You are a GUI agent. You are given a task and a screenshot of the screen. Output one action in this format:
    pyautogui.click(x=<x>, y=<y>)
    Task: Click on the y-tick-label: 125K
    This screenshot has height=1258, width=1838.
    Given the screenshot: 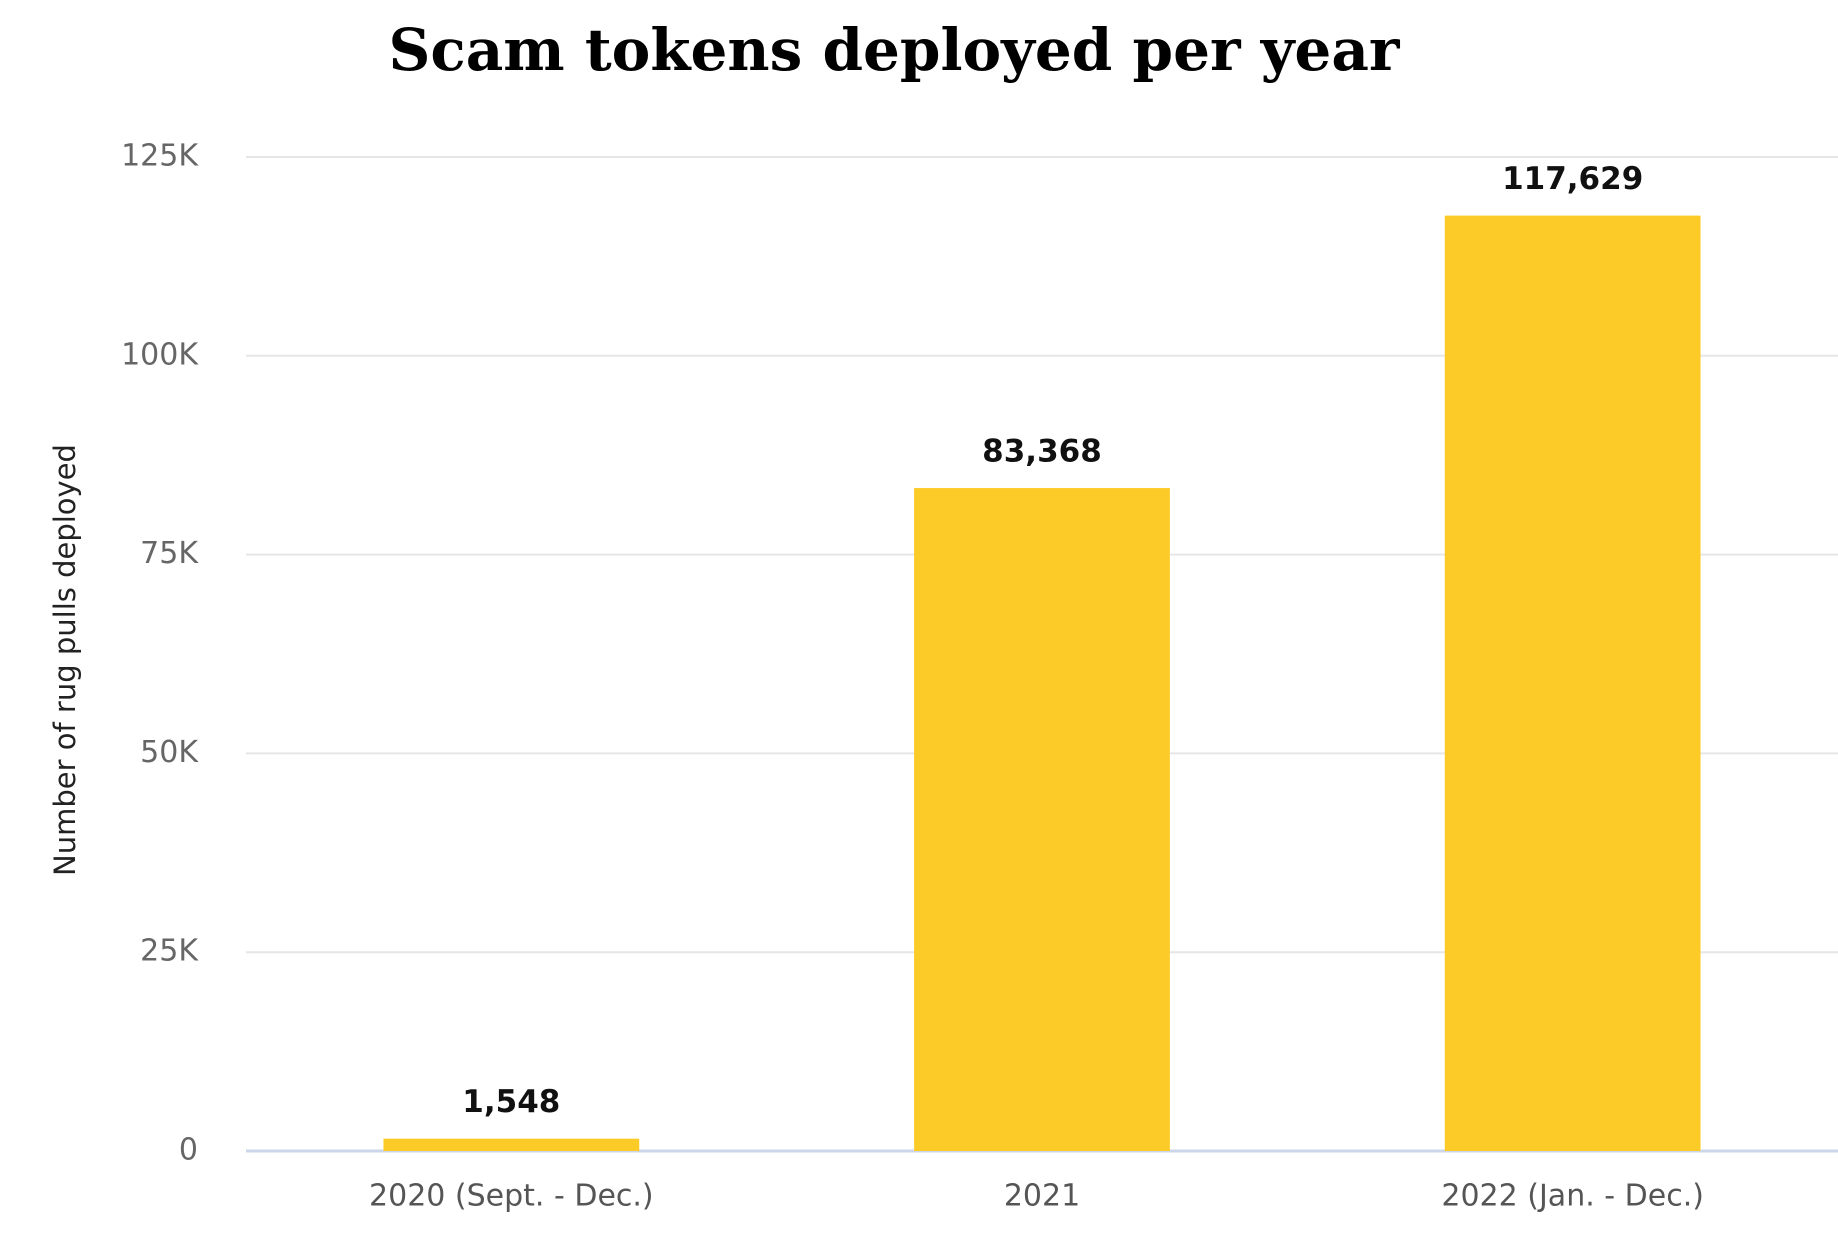 What is the action you would take?
    pyautogui.click(x=160, y=156)
    